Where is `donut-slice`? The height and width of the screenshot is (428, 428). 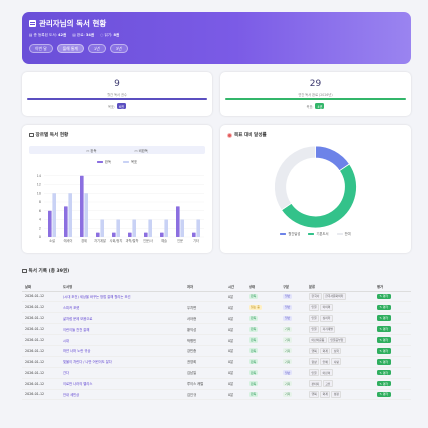
donut-slice is located at coordinates (319, 196).